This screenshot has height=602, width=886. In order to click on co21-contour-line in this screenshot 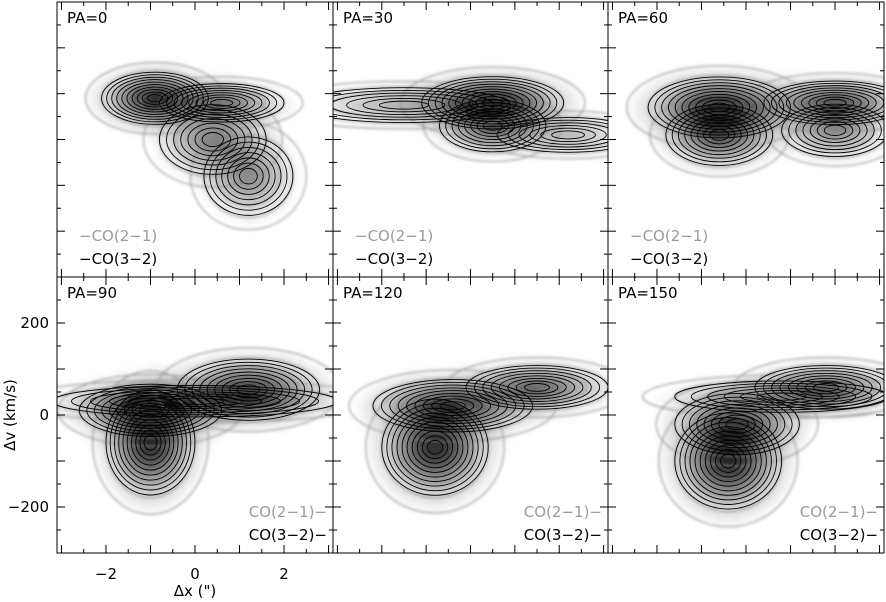, I will do `click(834, 103)`.